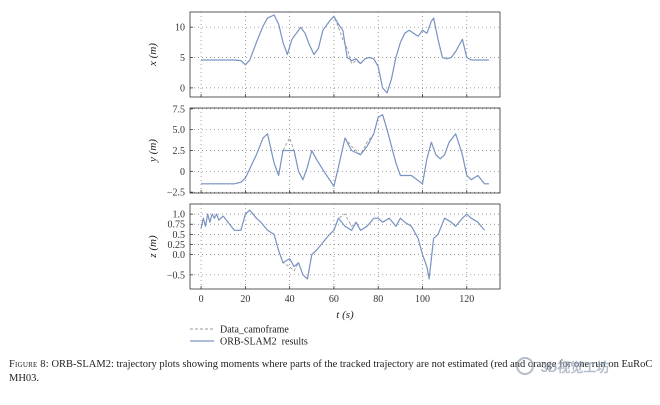 The width and height of the screenshot is (660, 405). I want to click on legend-label-orbslam2: ORB-SLAM2_results, so click(264, 341).